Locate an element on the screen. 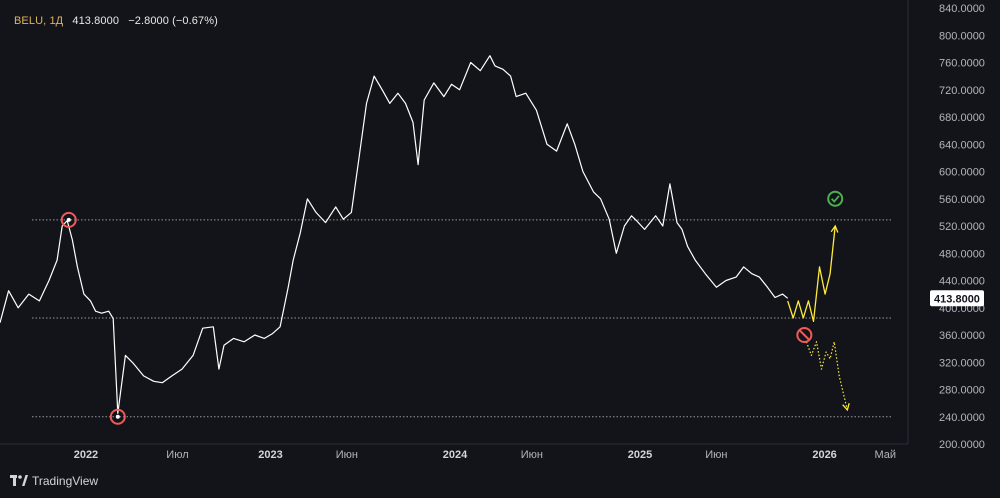 The width and height of the screenshot is (1000, 498). y-tick-label: 760.0000 is located at coordinates (962, 64).